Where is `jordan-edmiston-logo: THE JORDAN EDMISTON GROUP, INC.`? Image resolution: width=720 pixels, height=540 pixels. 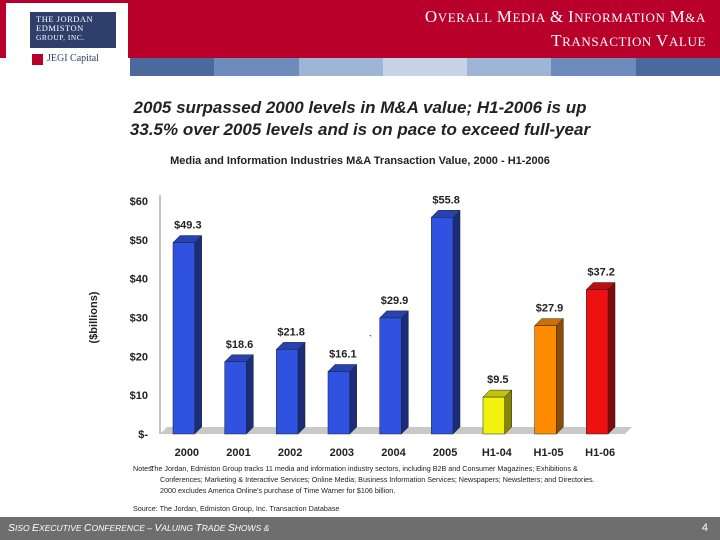
jordan-edmiston-logo: THE JORDAN EDMISTON GROUP, INC. is located at coordinates (73, 30).